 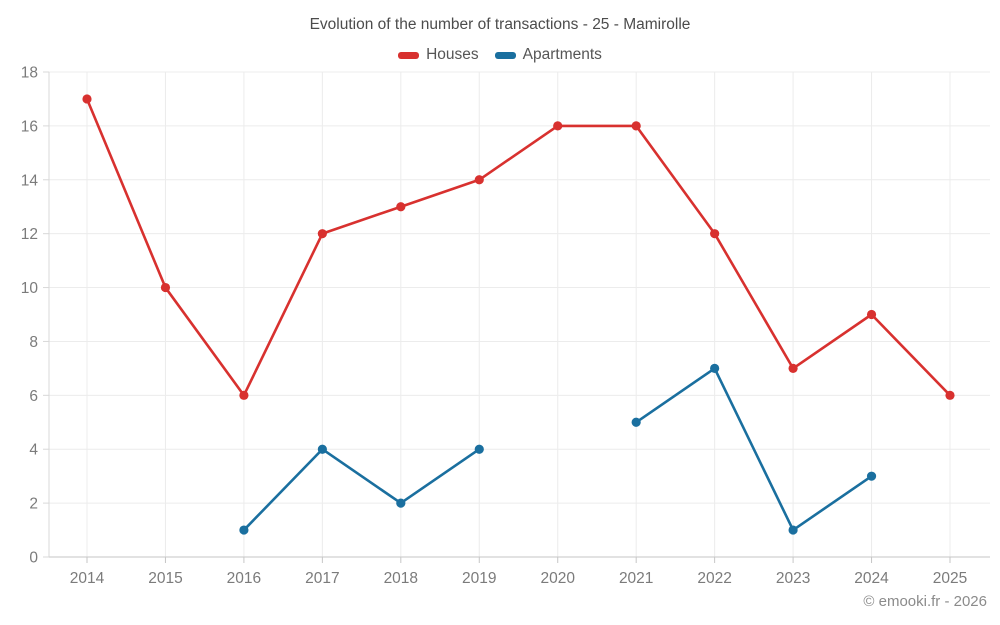 What do you see at coordinates (29, 126) in the screenshot?
I see `y-axis-label: 16` at bounding box center [29, 126].